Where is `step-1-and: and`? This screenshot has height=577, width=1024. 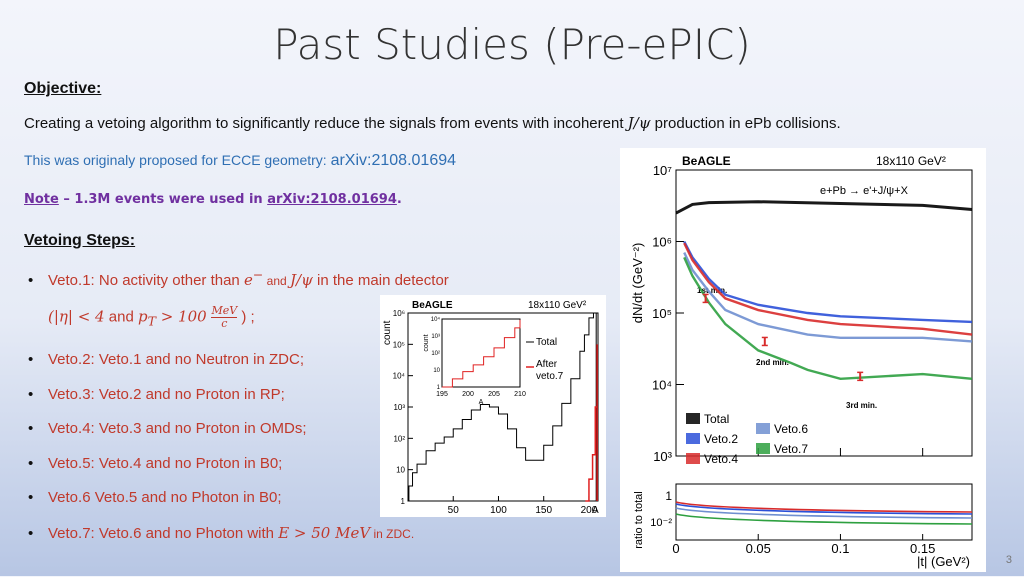 step-1-and: and is located at coordinates (277, 281).